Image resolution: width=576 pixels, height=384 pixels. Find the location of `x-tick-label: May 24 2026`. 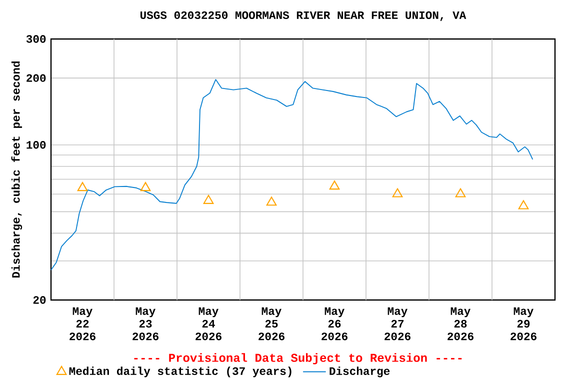

x-tick-label: May 24 2026 is located at coordinates (209, 323).